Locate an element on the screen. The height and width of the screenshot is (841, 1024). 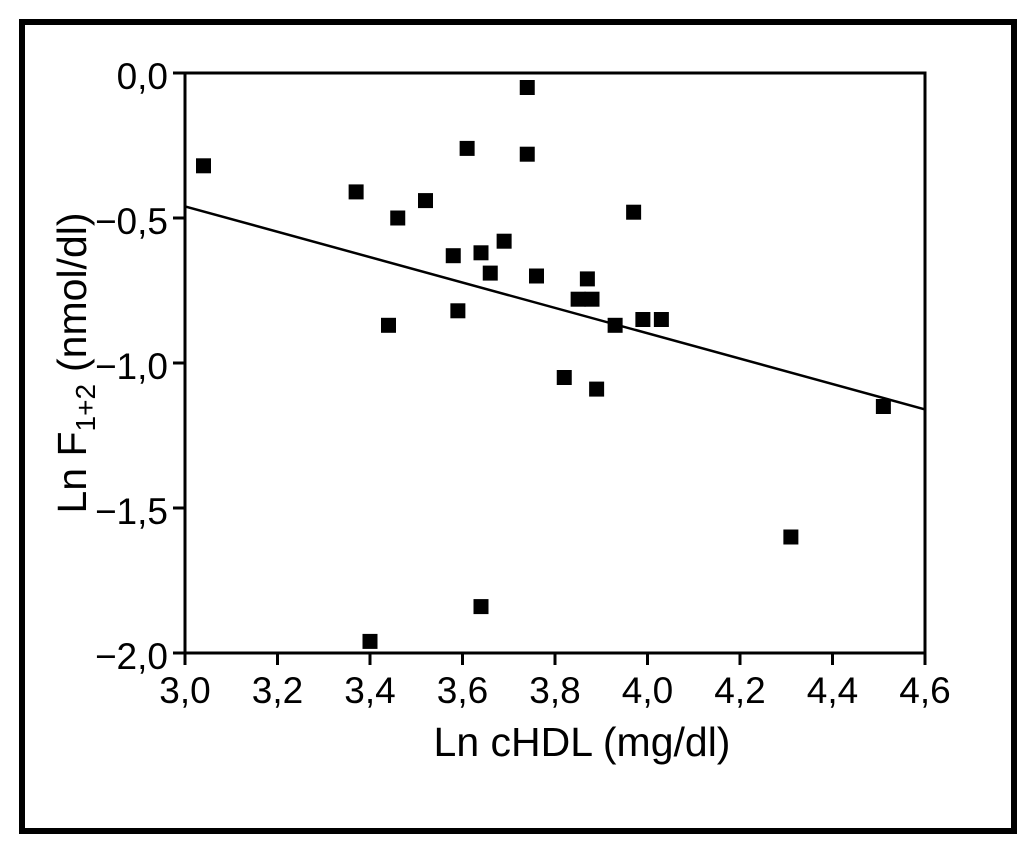
x-axis-title: Ln cHDL (mg/dl) is located at coordinates (582, 742).